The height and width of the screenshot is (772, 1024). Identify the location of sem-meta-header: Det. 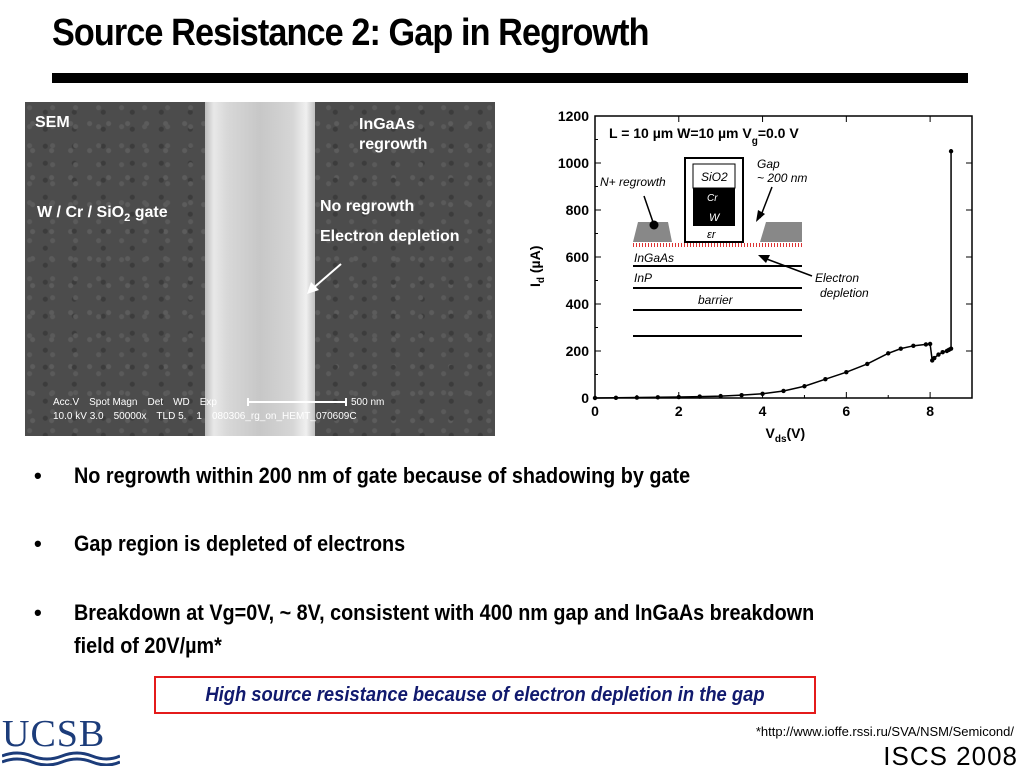
(155, 402).